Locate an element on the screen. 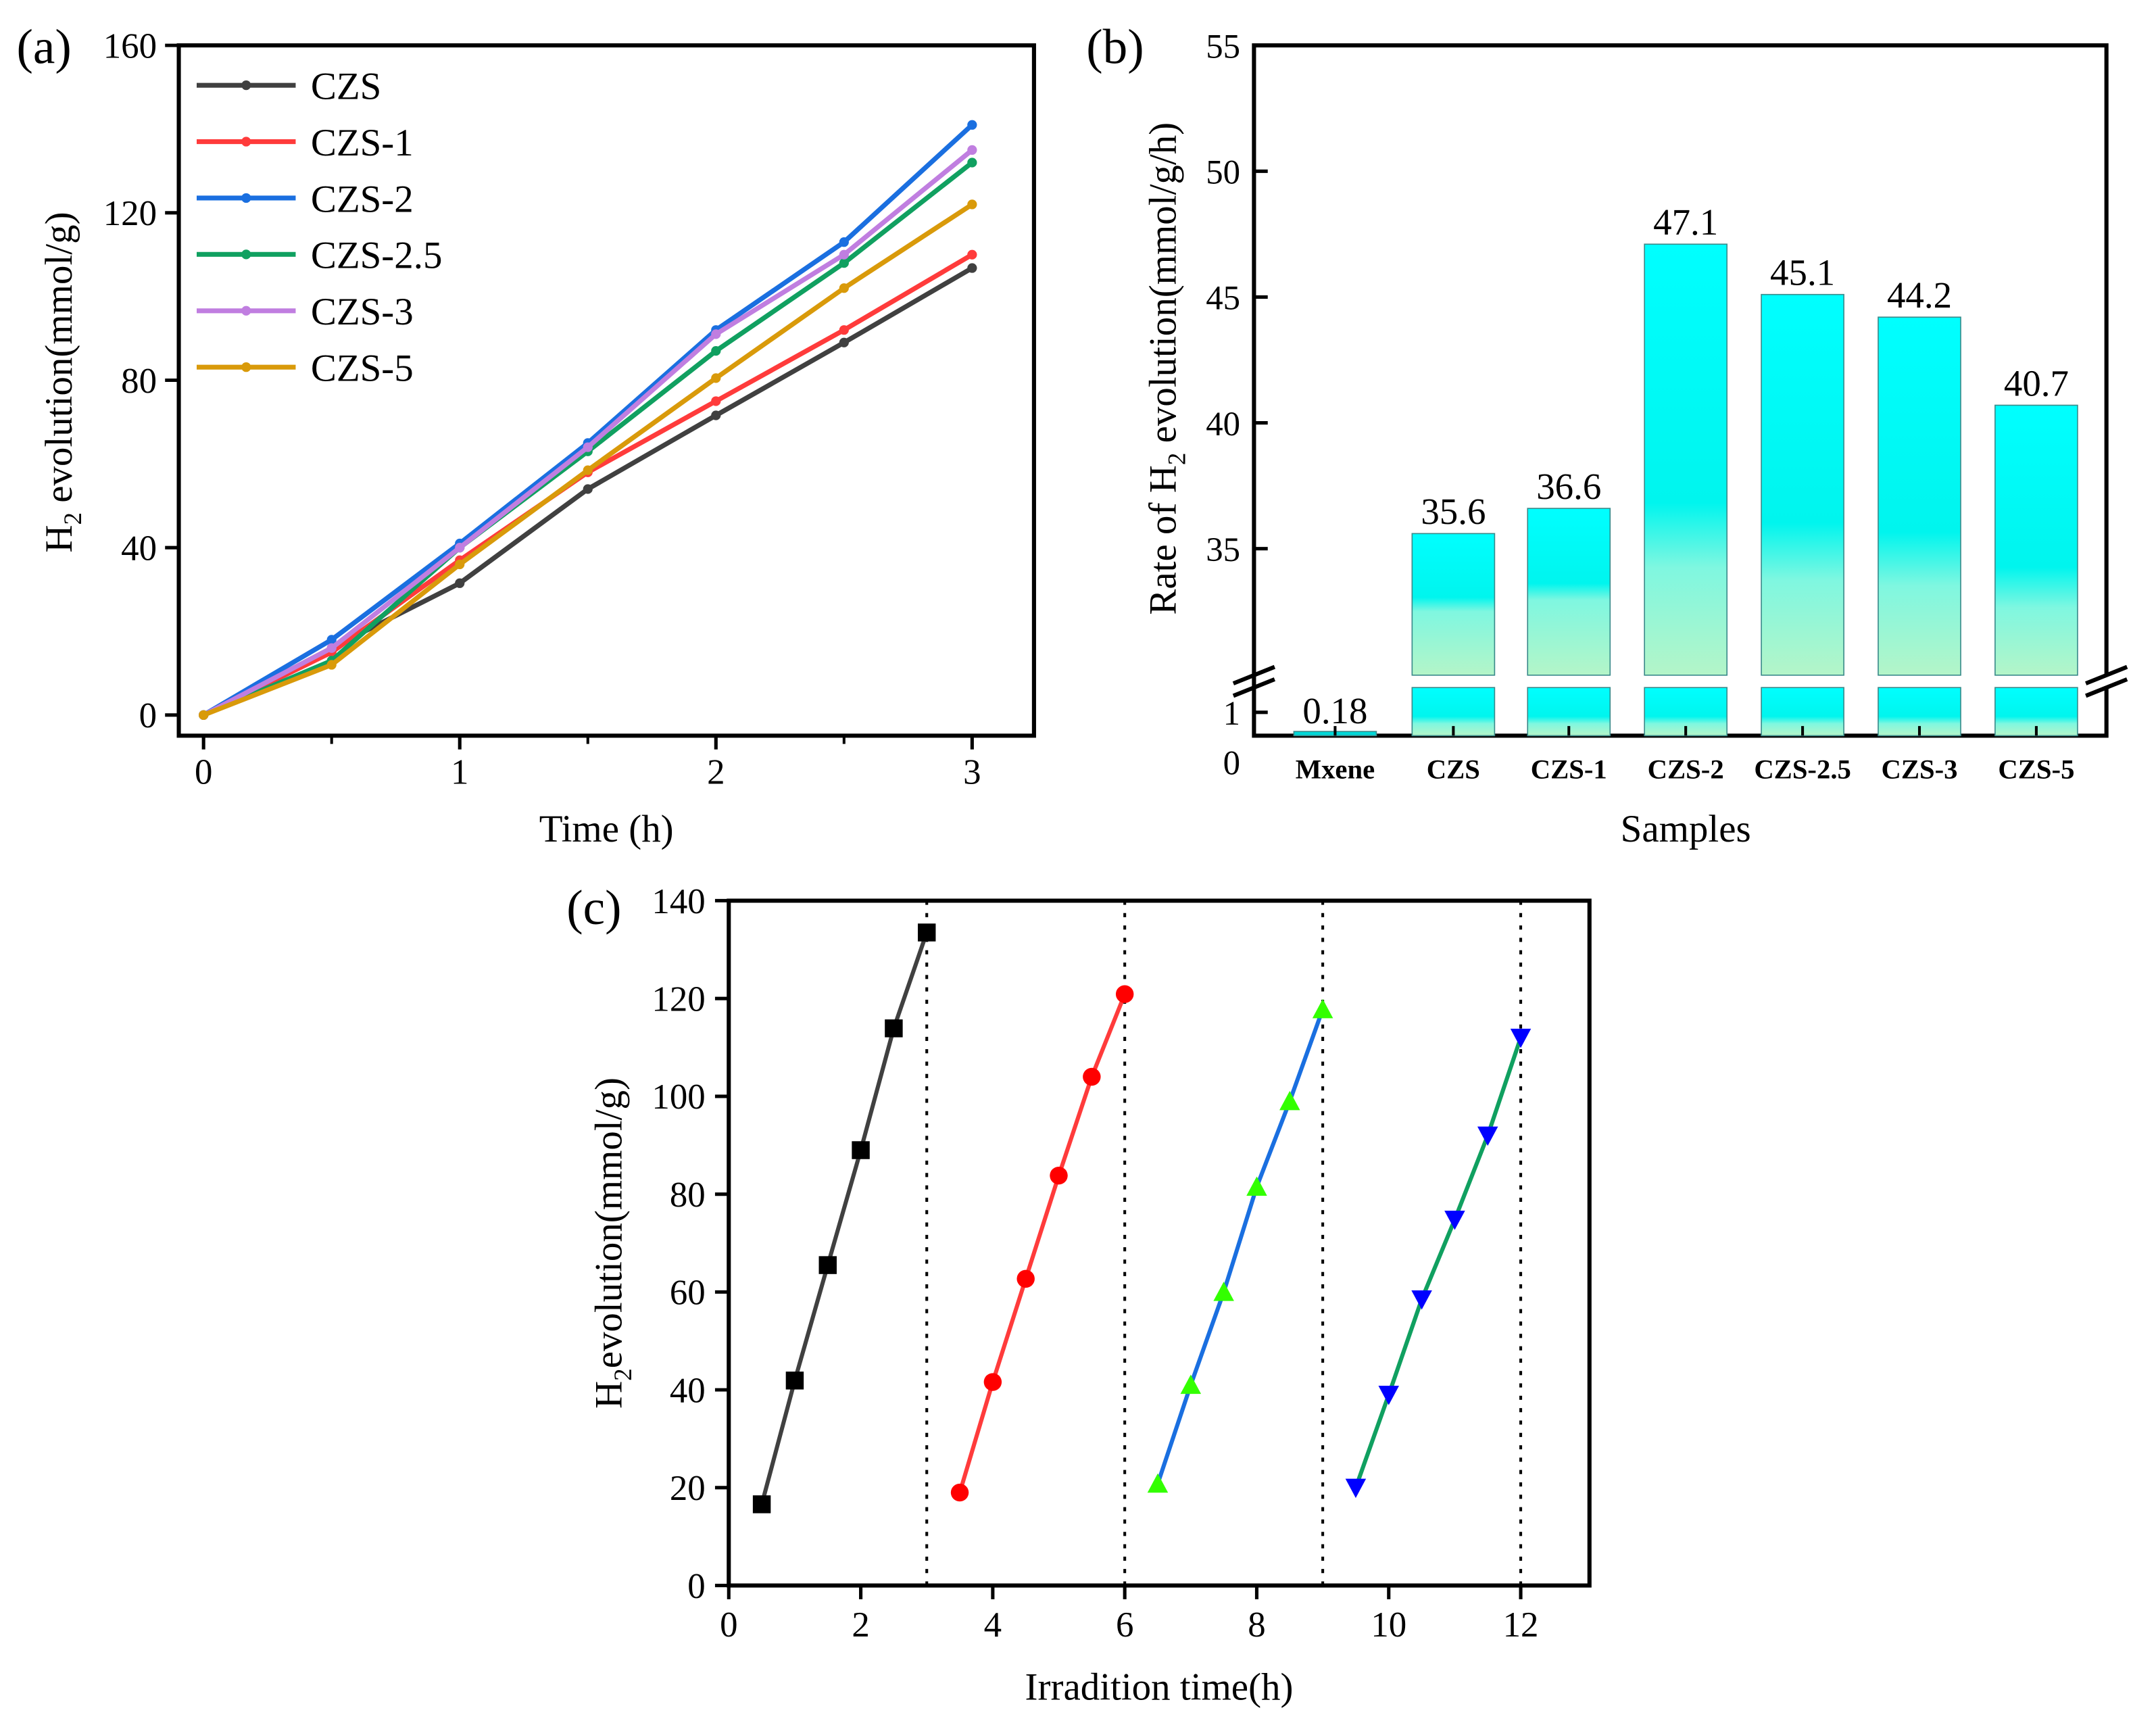 The width and height of the screenshot is (2156, 1723). y-tick-label: 55 is located at coordinates (1223, 46).